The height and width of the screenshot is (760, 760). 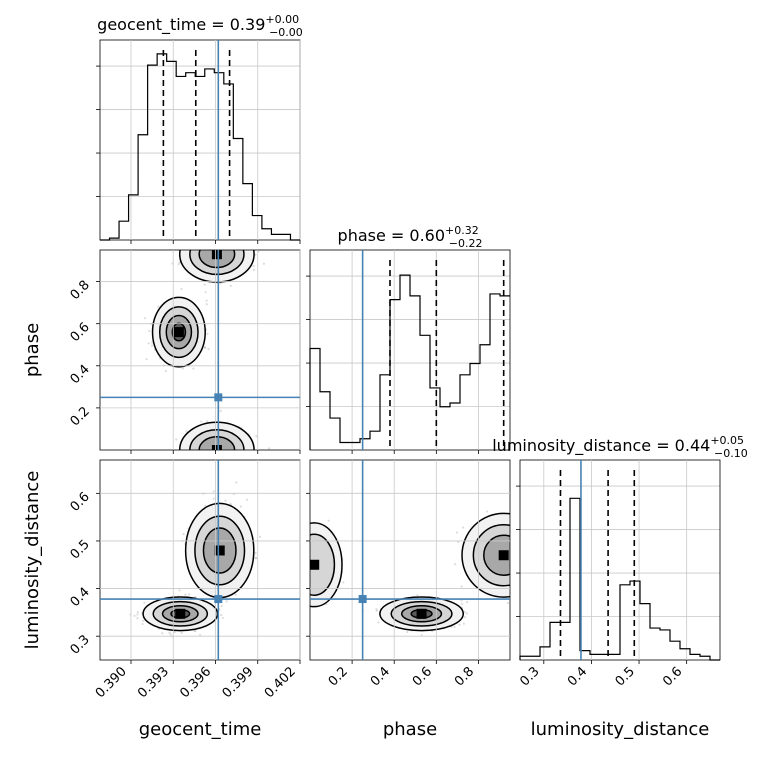 What do you see at coordinates (153, 682) in the screenshot?
I see `tick-label-x: 0.393` at bounding box center [153, 682].